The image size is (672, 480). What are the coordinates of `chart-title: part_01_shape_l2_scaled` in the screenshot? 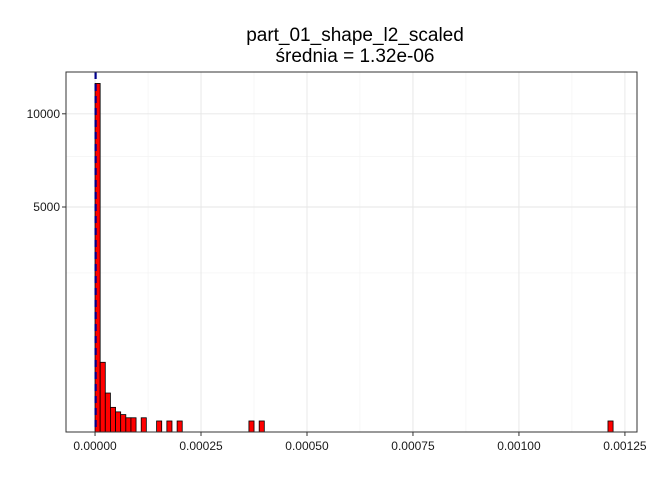 It's located at (355, 35).